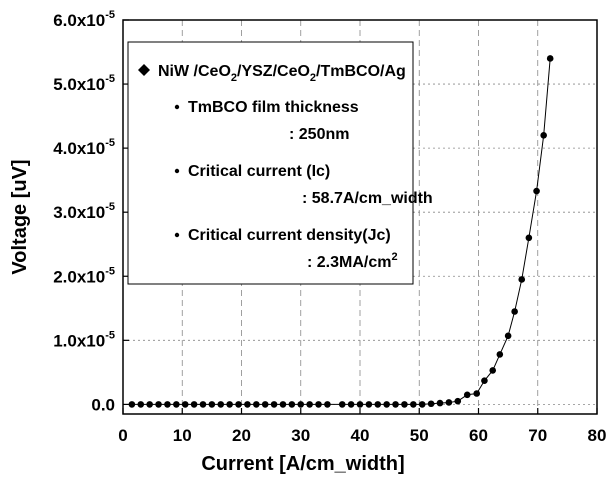 The image size is (607, 482). I want to click on y-tick-label: 3.0x10-5​, so click(84, 211).